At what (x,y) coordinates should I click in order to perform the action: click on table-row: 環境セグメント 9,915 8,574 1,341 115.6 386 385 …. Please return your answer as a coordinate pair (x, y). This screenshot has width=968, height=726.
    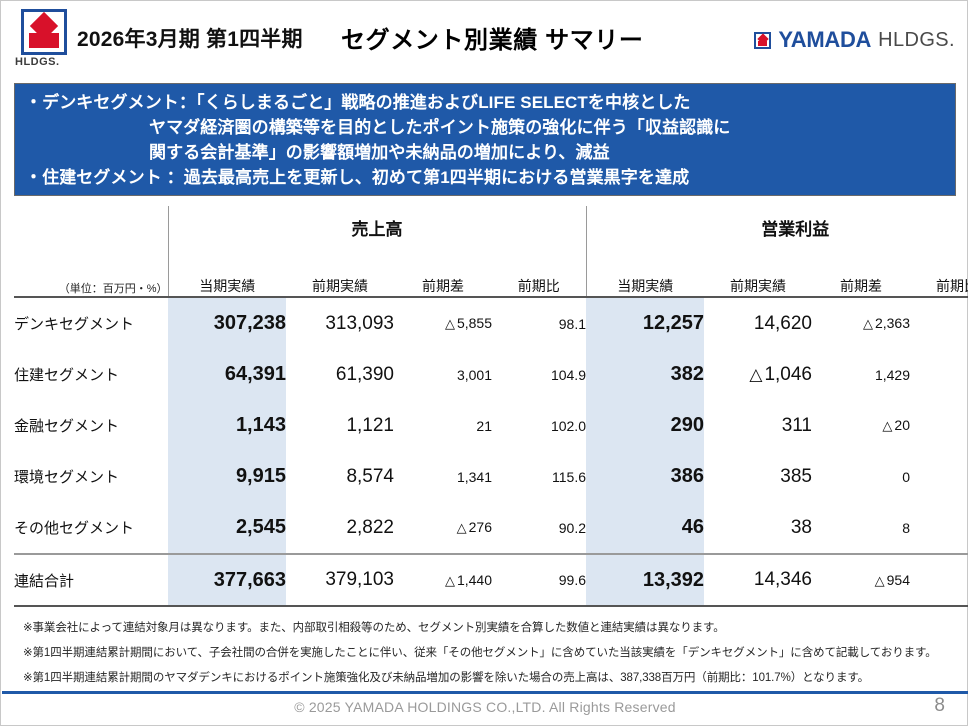
    Looking at the image, I should click on (491, 476).